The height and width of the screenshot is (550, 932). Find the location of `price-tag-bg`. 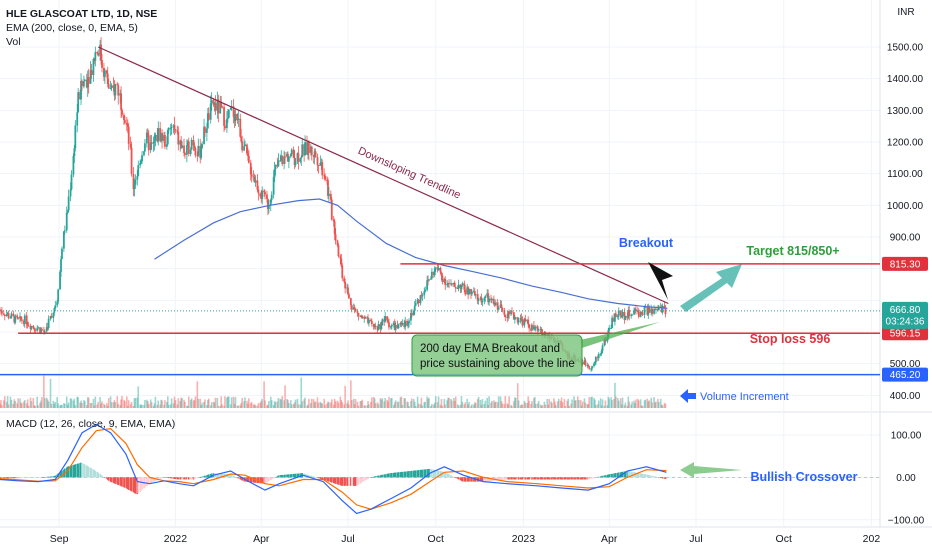

price-tag-bg is located at coordinates (905, 333).